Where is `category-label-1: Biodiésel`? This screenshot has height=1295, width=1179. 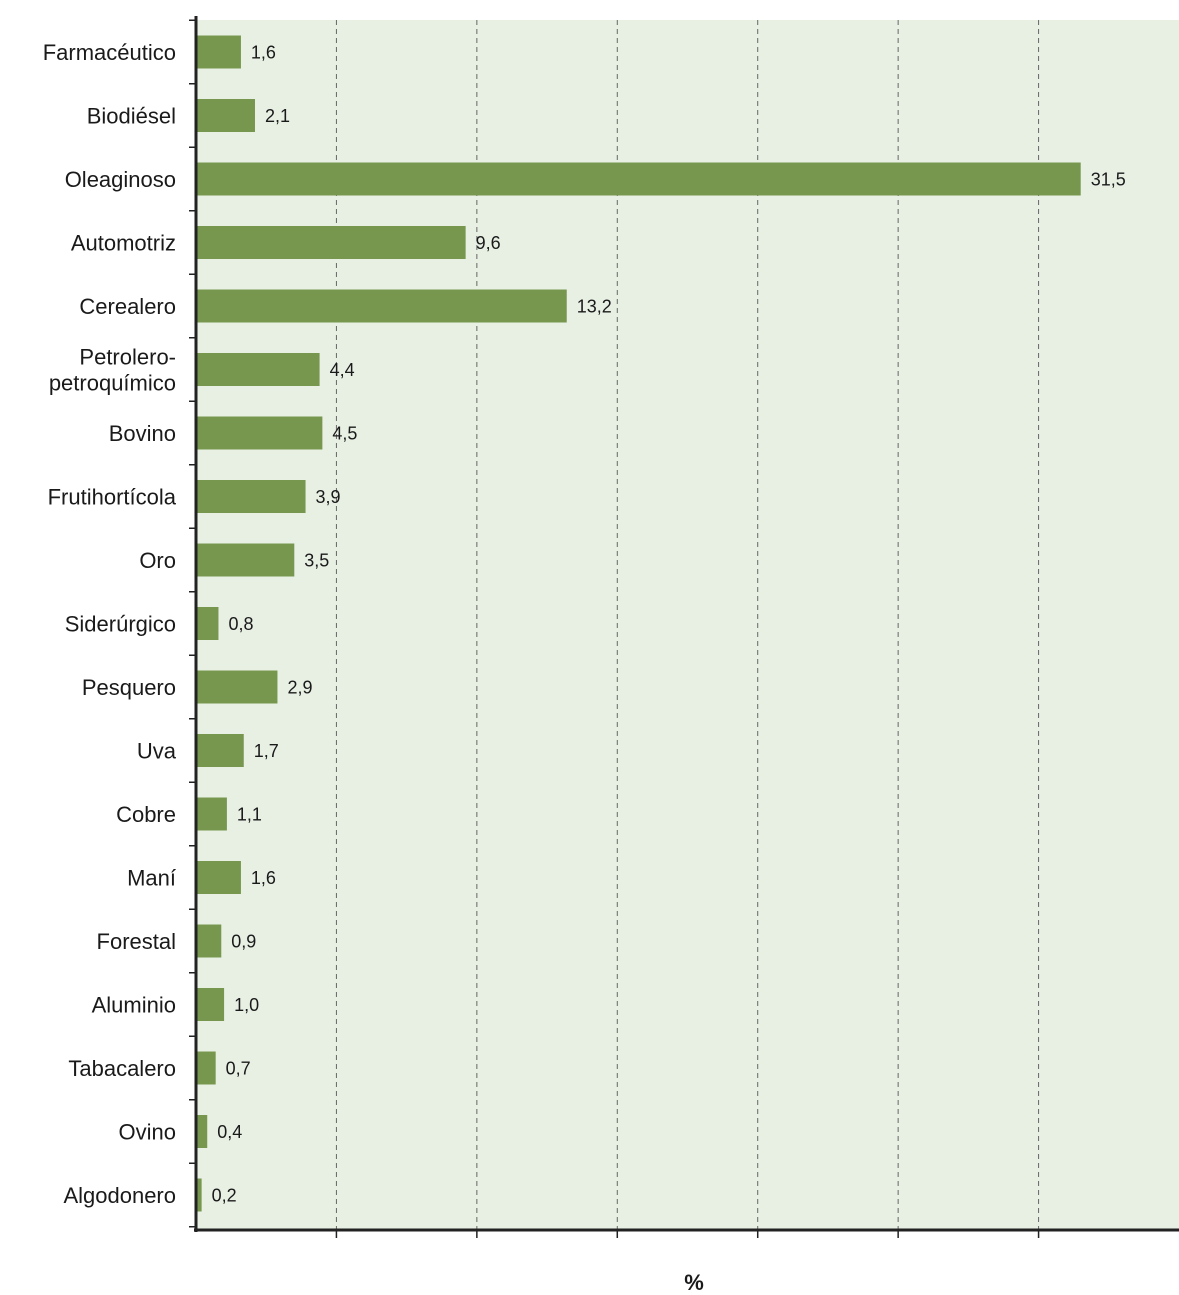 category-label-1: Biodiésel is located at coordinates (131, 116).